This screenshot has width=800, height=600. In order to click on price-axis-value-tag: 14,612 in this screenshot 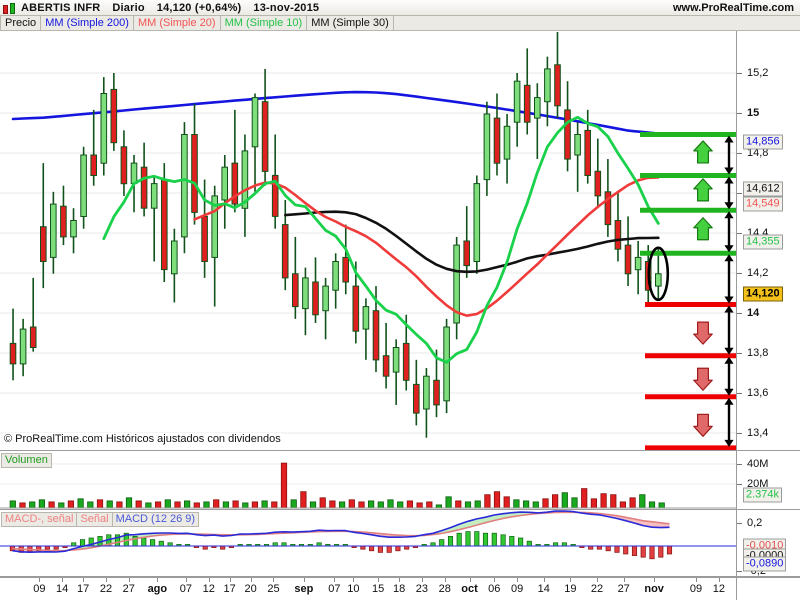, I will do `click(763, 189)`.